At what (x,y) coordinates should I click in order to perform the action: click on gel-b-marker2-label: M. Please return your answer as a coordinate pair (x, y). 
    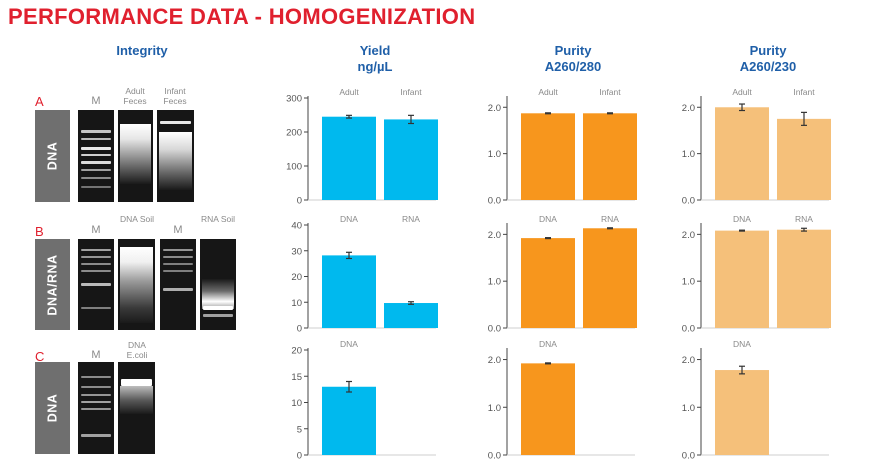
    Looking at the image, I should click on (178, 230).